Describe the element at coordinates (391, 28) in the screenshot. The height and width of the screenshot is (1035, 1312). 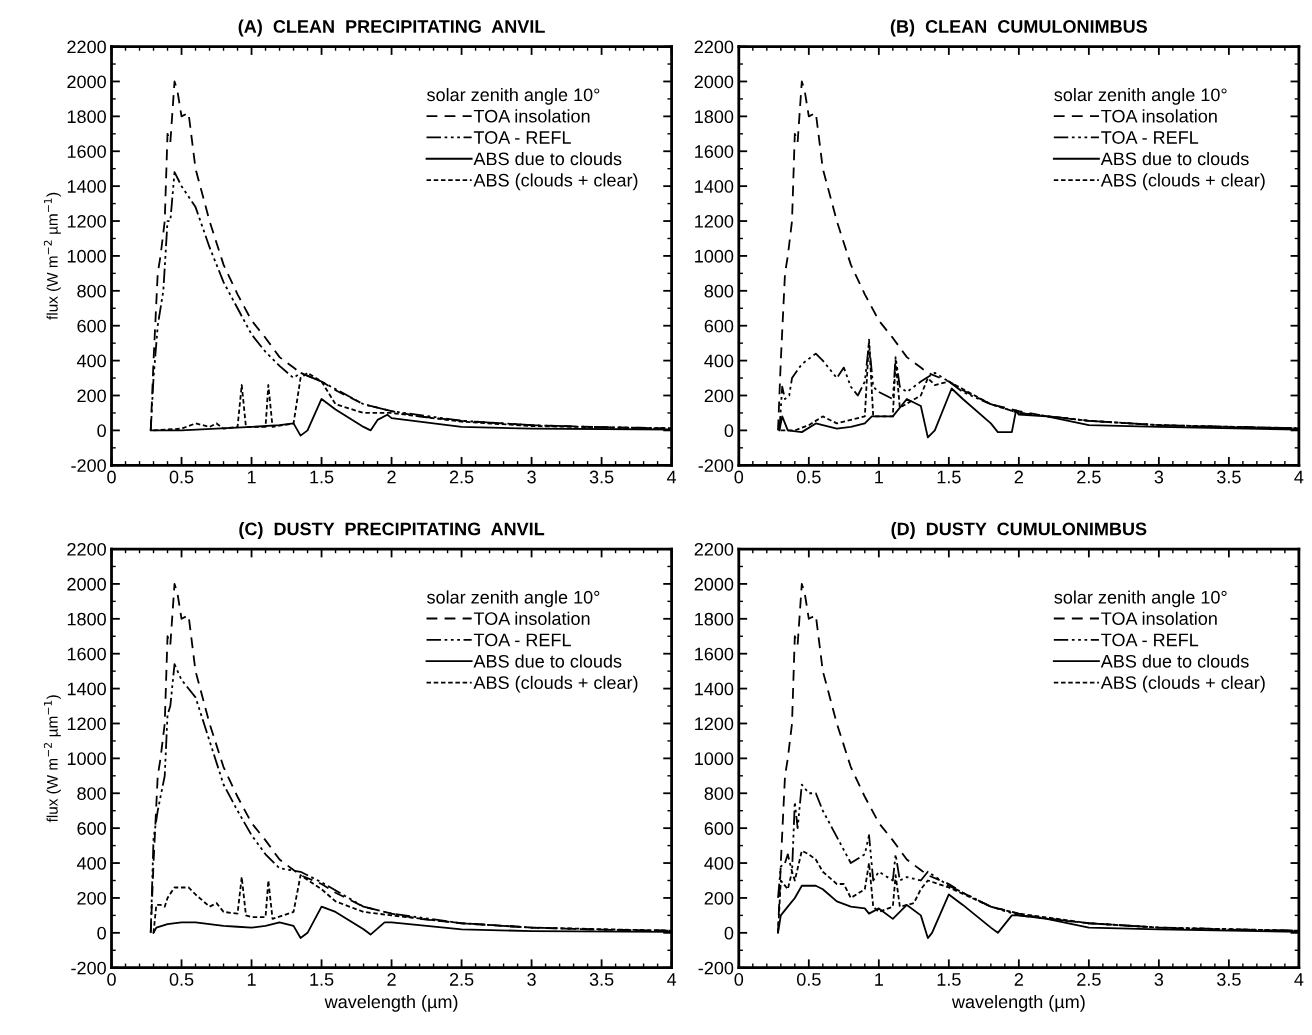
I see `chart-title: (A) CLEAN PRECIPITATING ANVIL` at that location.